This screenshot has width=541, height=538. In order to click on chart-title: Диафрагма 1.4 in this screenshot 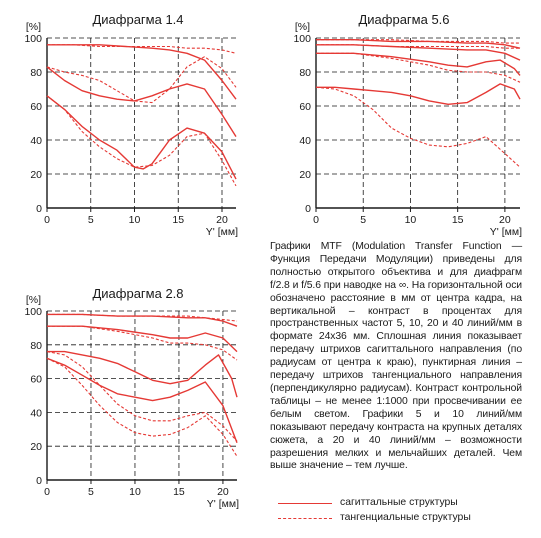, I will do `click(137, 19)`.